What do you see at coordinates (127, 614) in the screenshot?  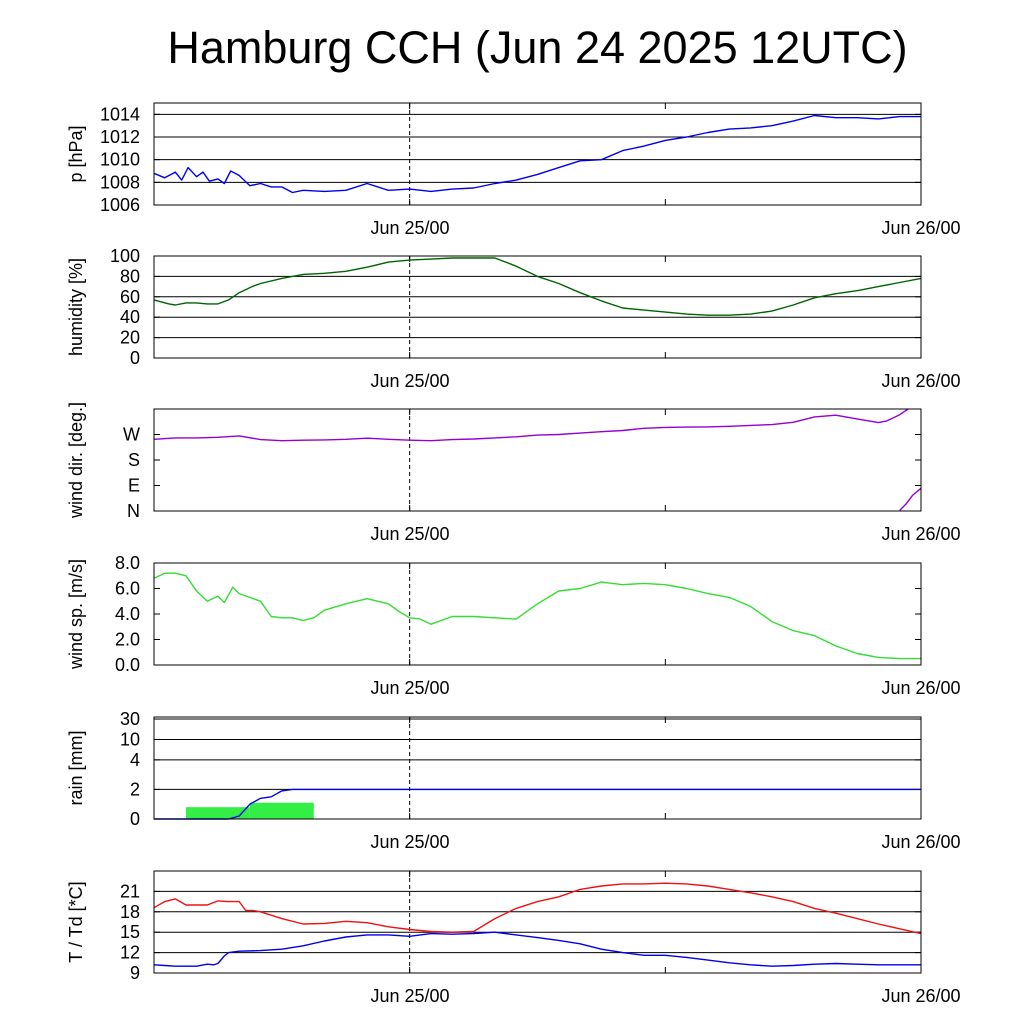 I see `ytick-label-wind_speed: 4.0` at bounding box center [127, 614].